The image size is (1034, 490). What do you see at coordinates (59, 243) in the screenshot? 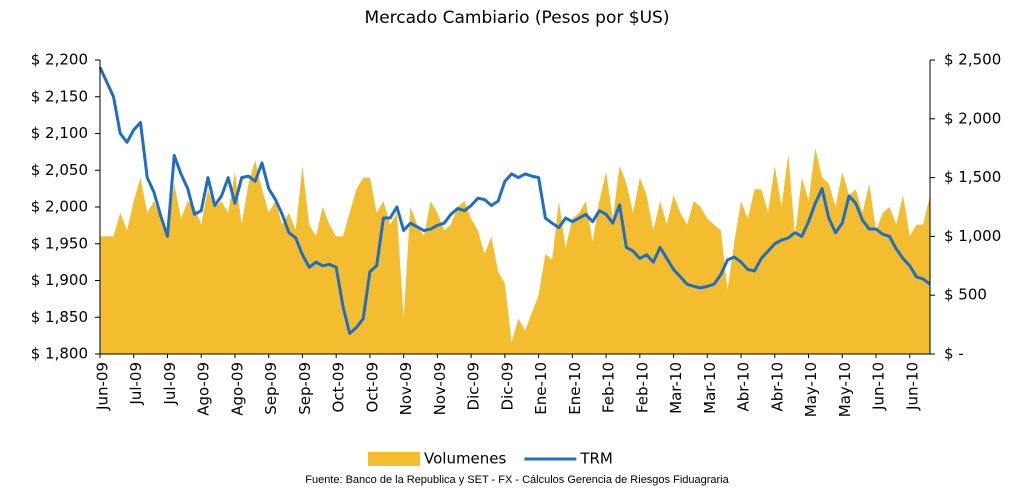
I see `y-tick-label: $ 1,950` at bounding box center [59, 243].